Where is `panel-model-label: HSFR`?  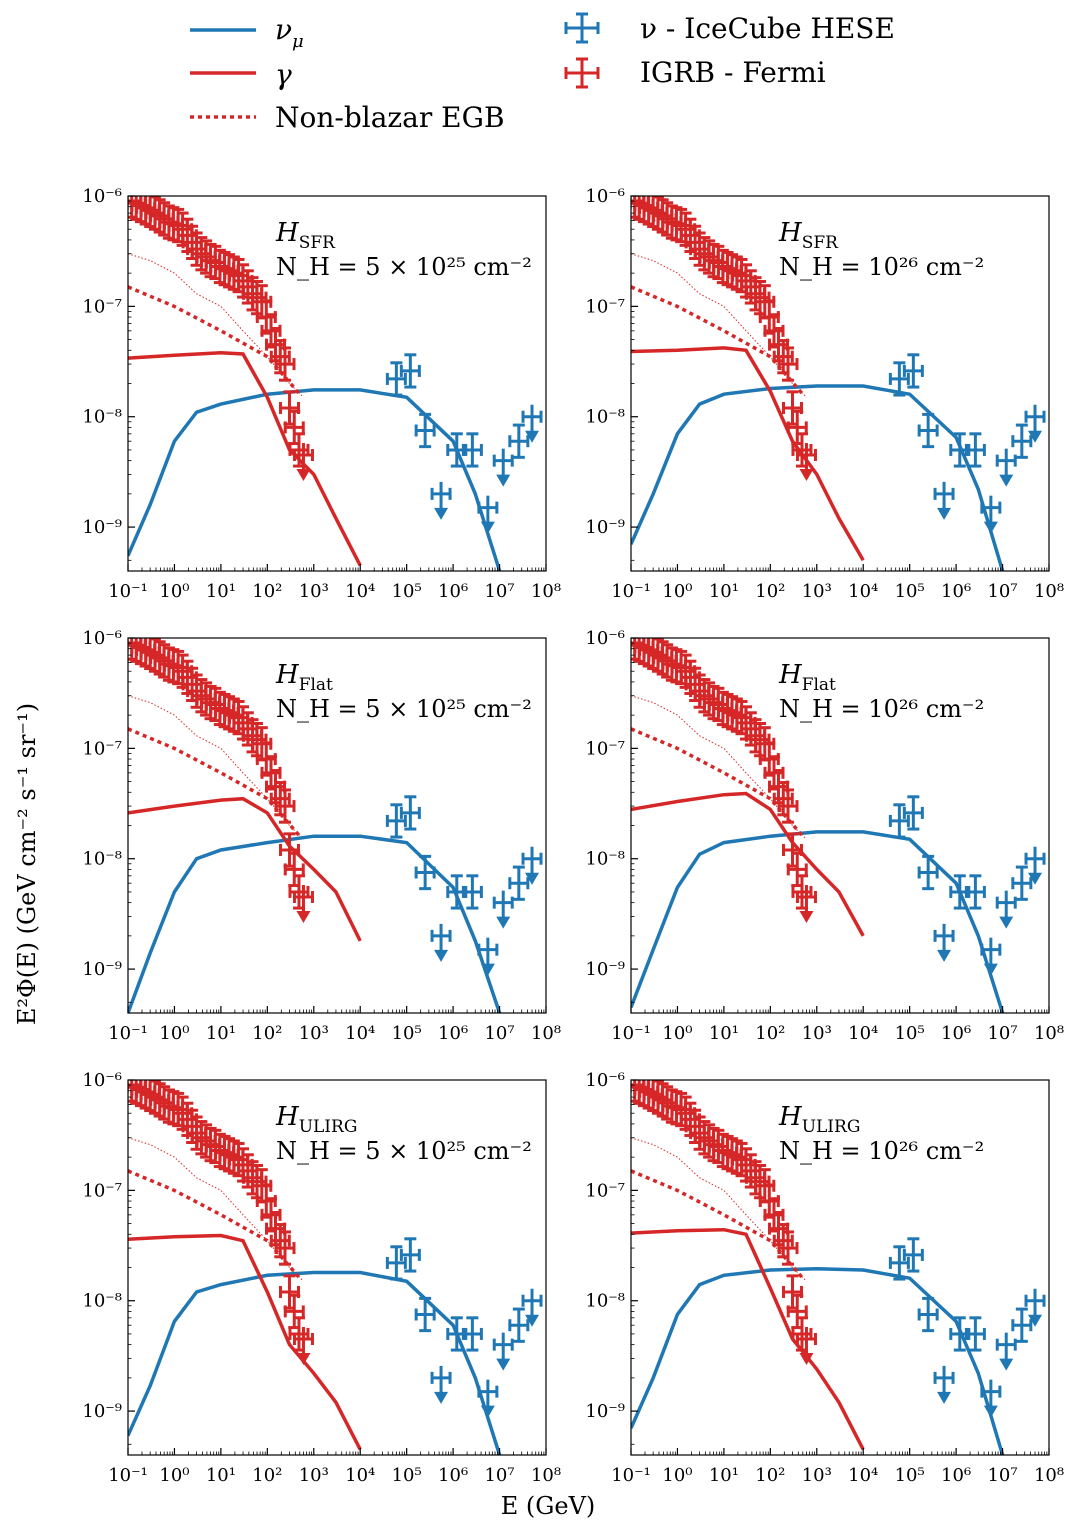 panel-model-label: HSFR is located at coordinates (808, 235).